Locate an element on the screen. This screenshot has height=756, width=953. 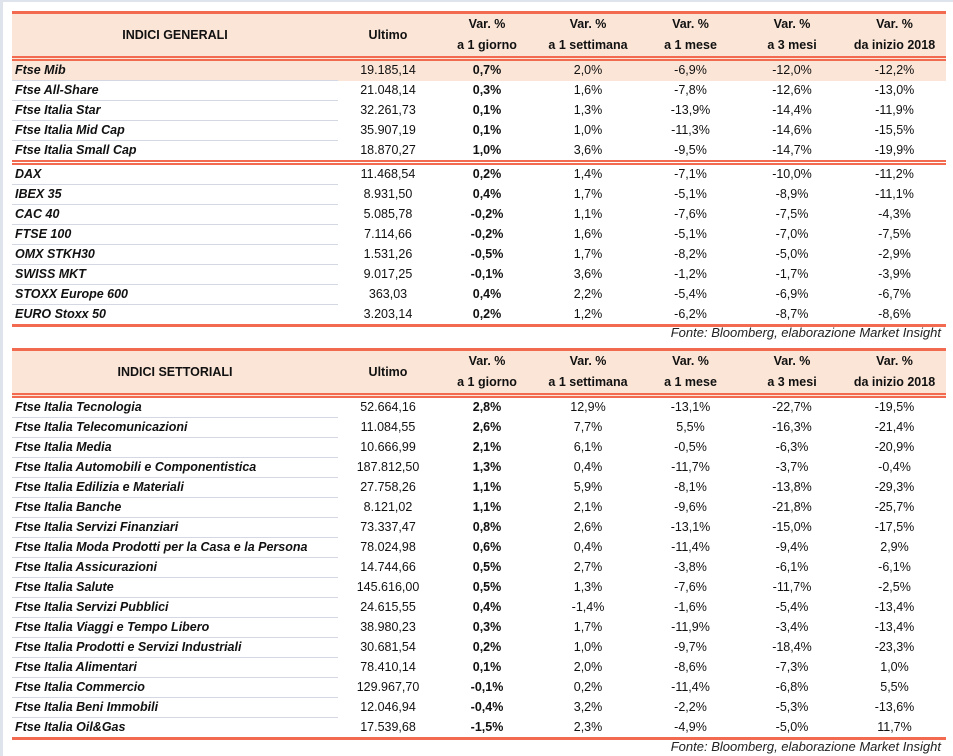
var-1-day: 0,2% is located at coordinates (487, 174).